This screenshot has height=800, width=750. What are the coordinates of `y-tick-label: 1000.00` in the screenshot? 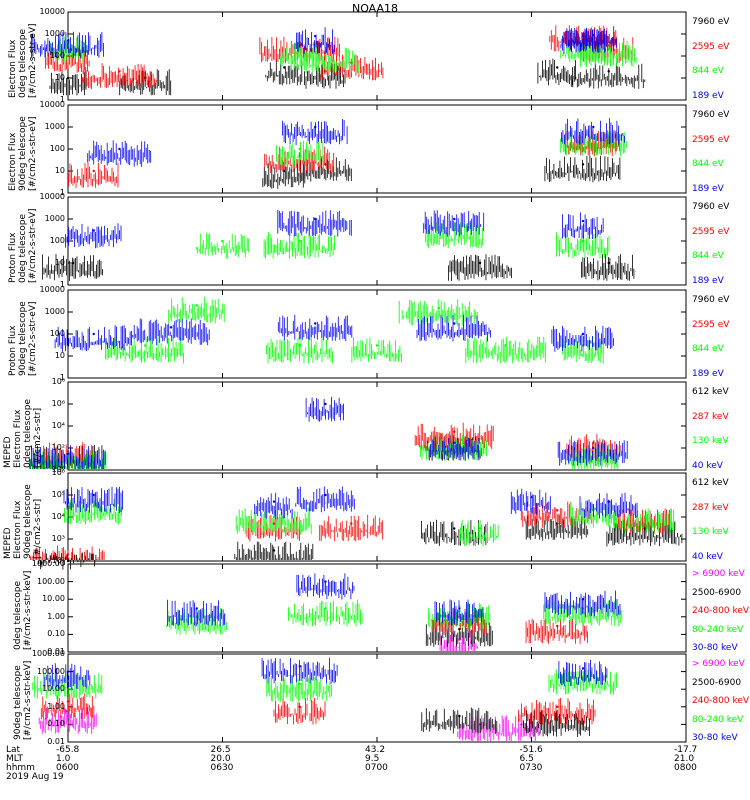 It's located at (48, 563).